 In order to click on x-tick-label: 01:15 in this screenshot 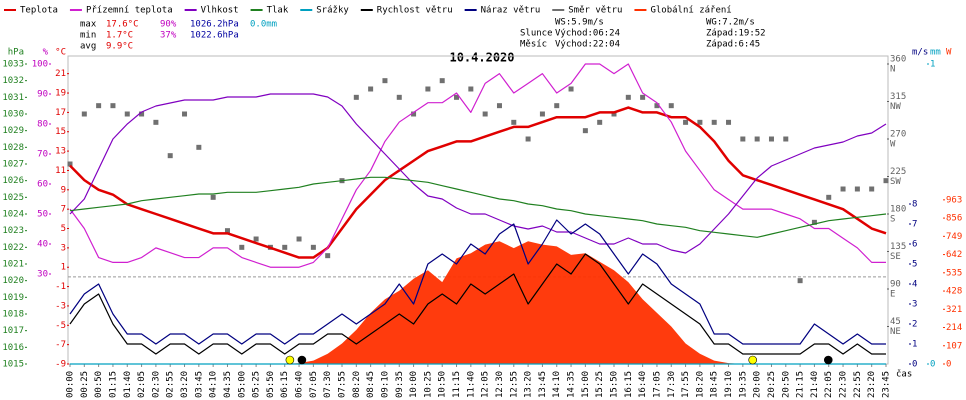, I will do `click(113, 384)`.